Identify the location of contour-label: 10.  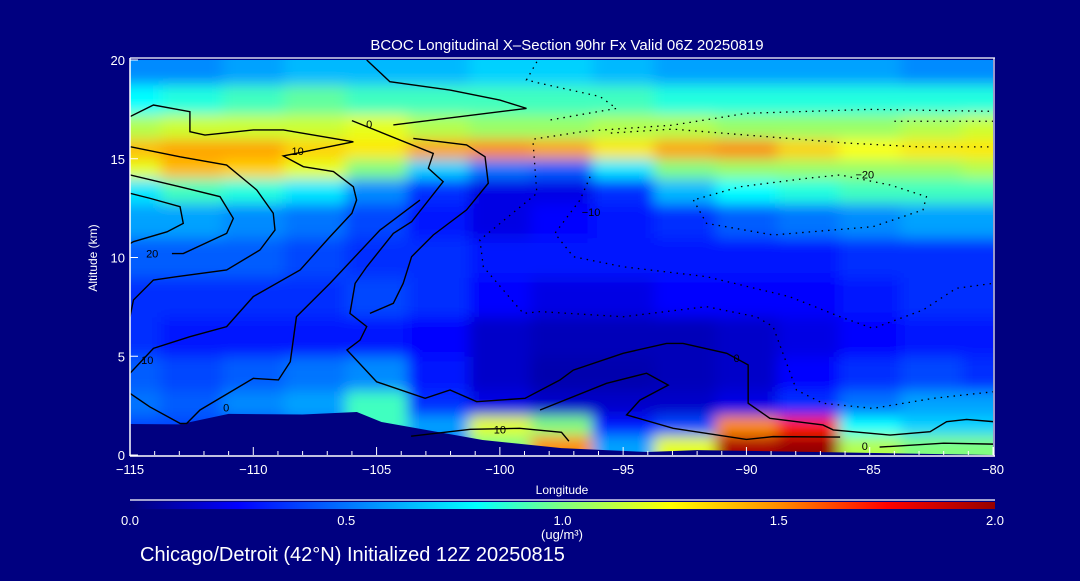
(500, 430).